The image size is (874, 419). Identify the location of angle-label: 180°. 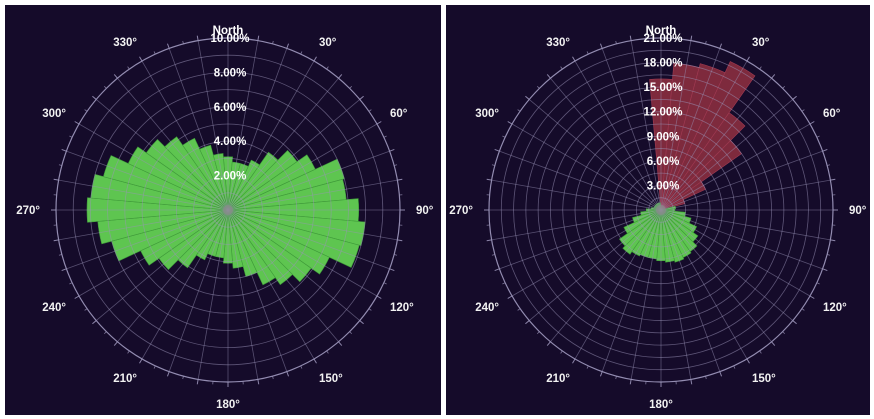
(228, 405).